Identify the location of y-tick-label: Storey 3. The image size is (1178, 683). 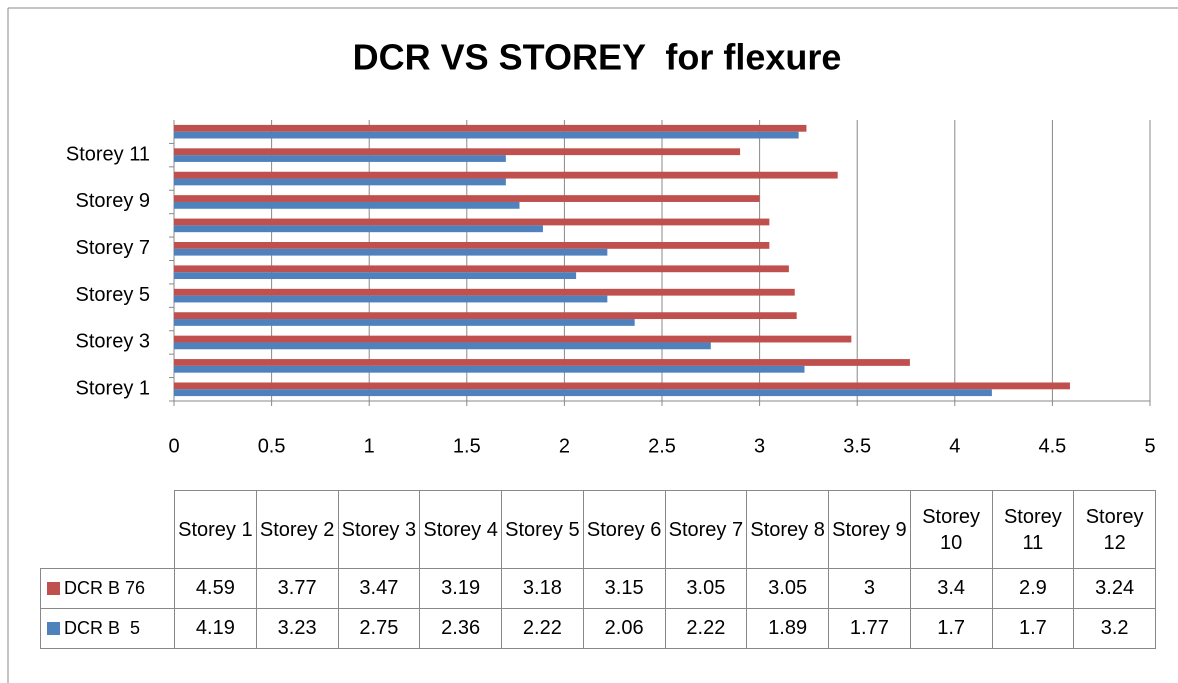
(113, 342).